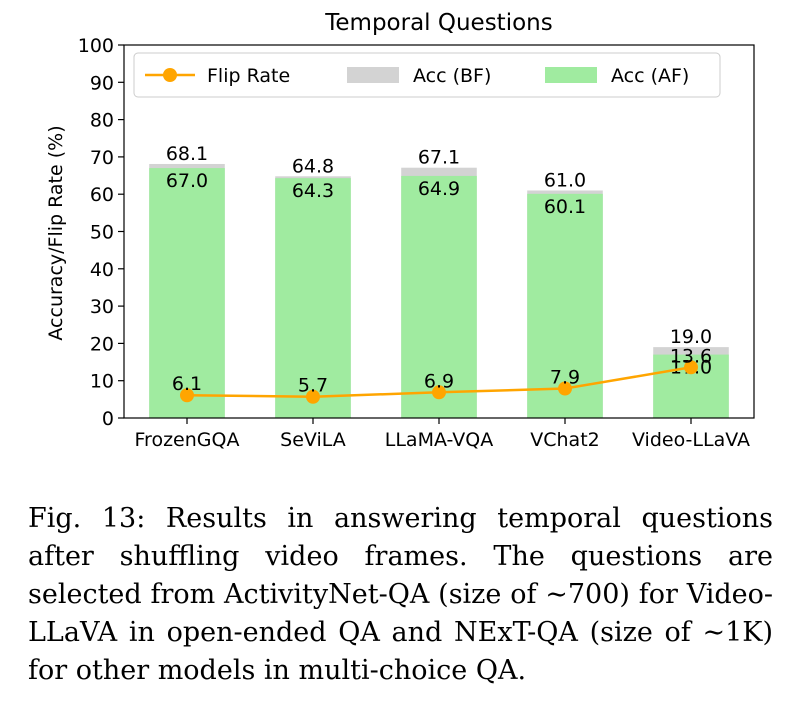 The height and width of the screenshot is (709, 801). I want to click on y-tick-label: 30, so click(102, 307).